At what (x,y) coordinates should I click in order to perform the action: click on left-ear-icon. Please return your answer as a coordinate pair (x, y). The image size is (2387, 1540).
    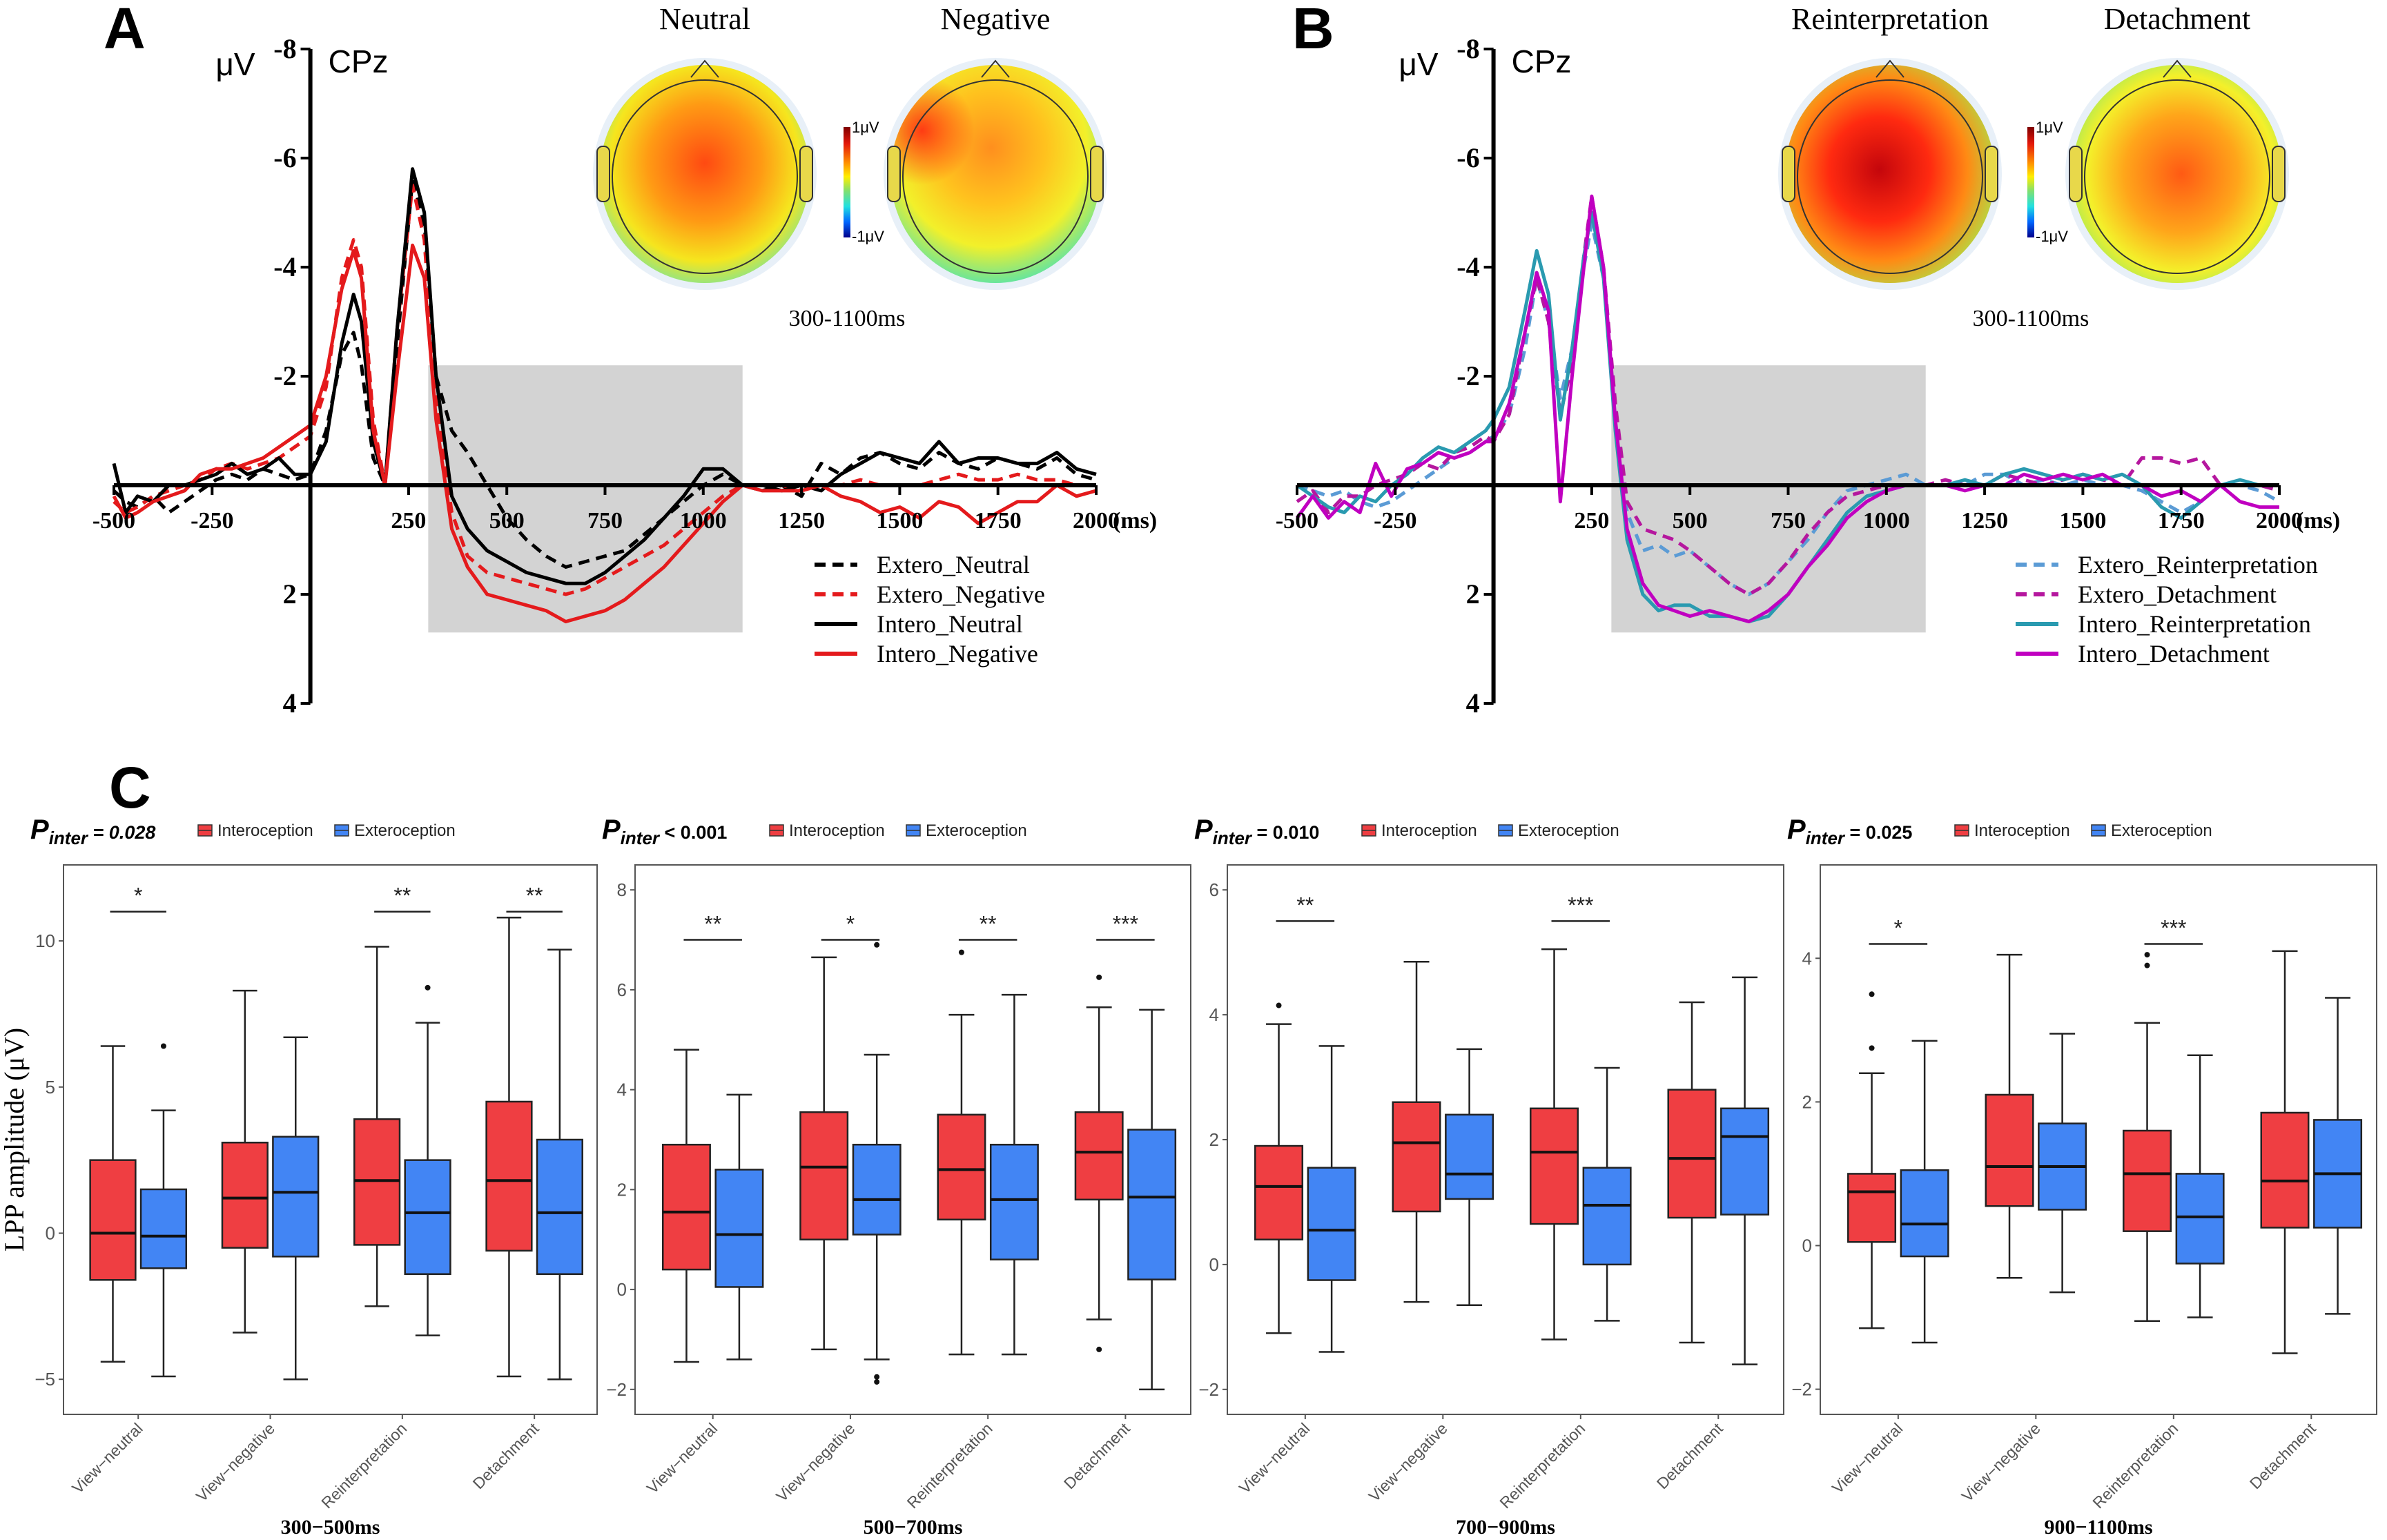
    Looking at the image, I should click on (603, 174).